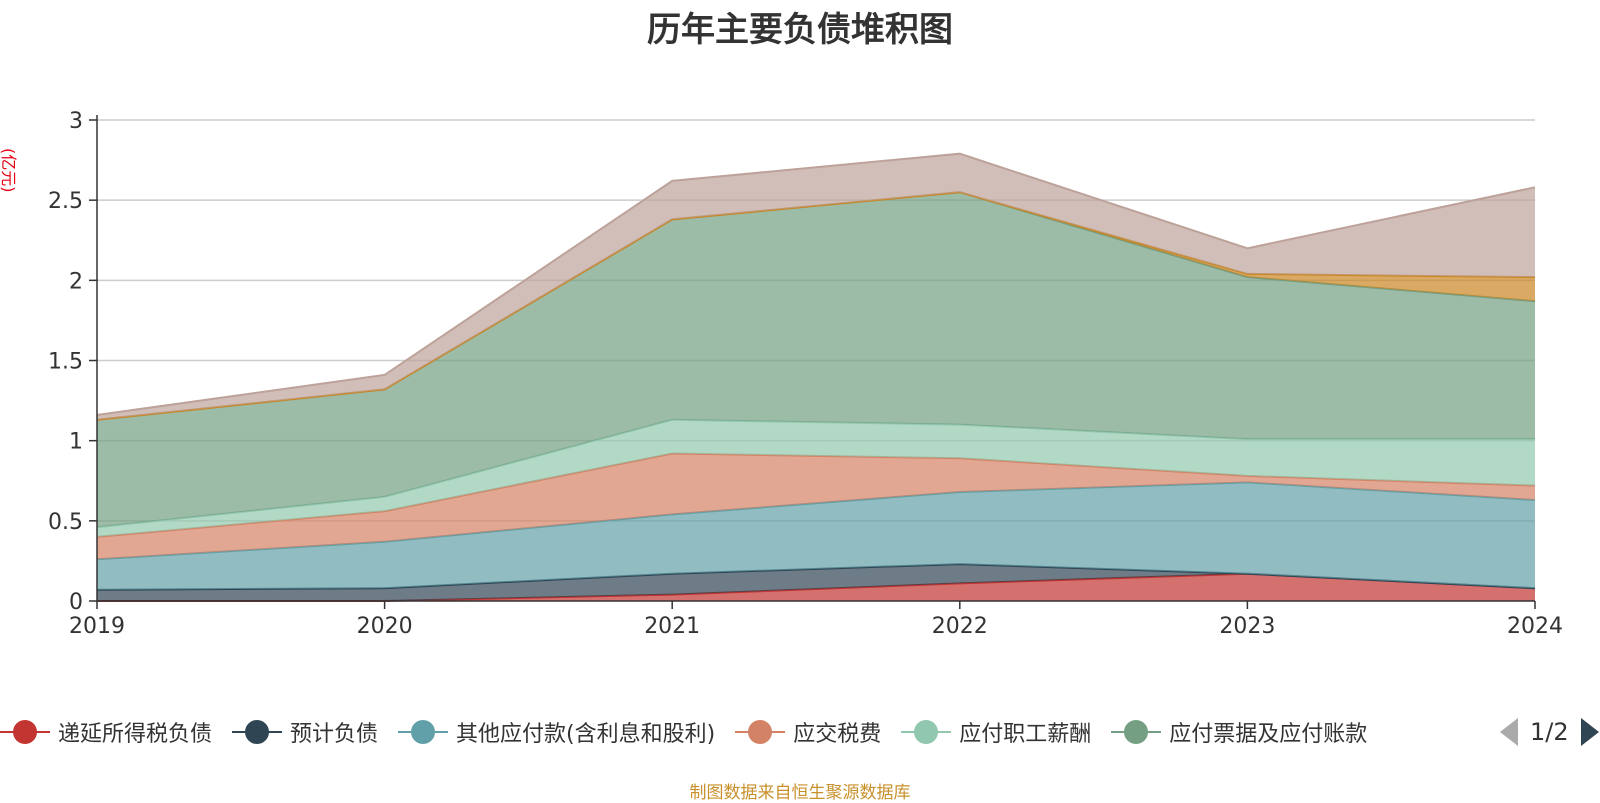 Image resolution: width=1600 pixels, height=803 pixels. I want to click on chart-title: 历年主要负债堆积图, so click(800, 30).